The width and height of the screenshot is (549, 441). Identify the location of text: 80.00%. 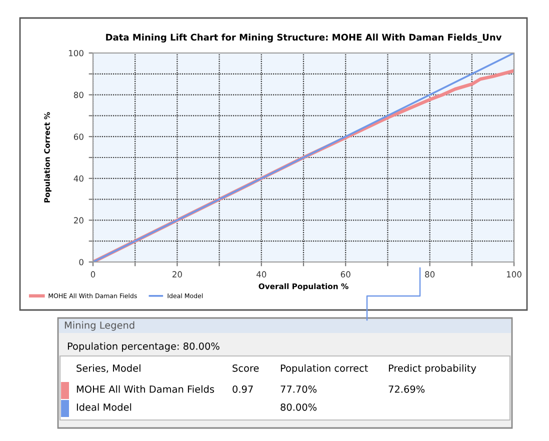
(298, 407).